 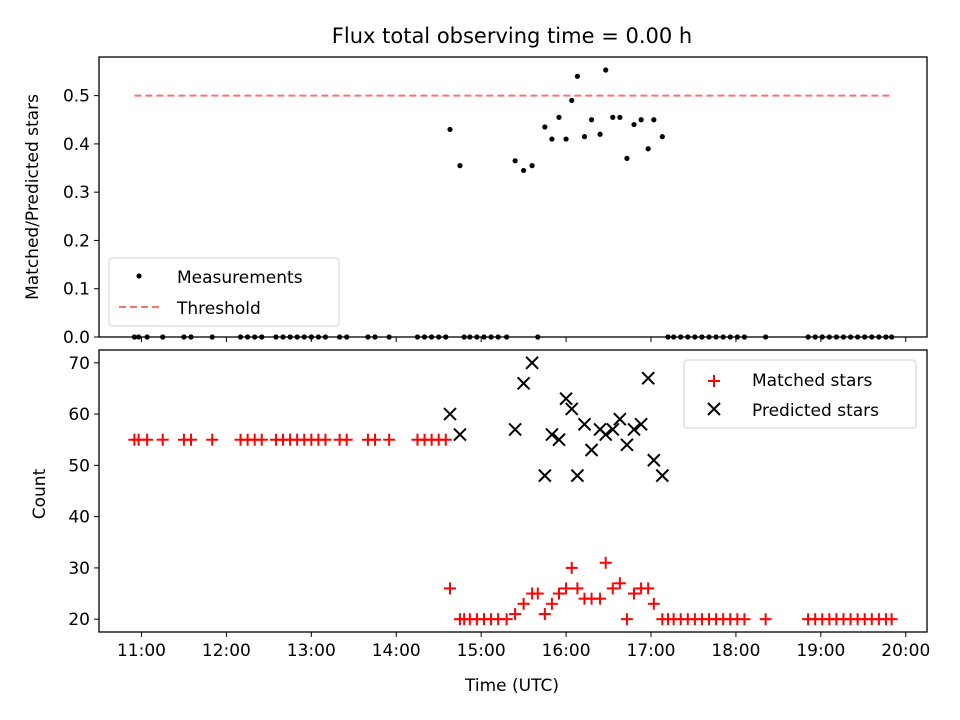 I want to click on legend-matched-label: Matched stars, so click(x=812, y=381).